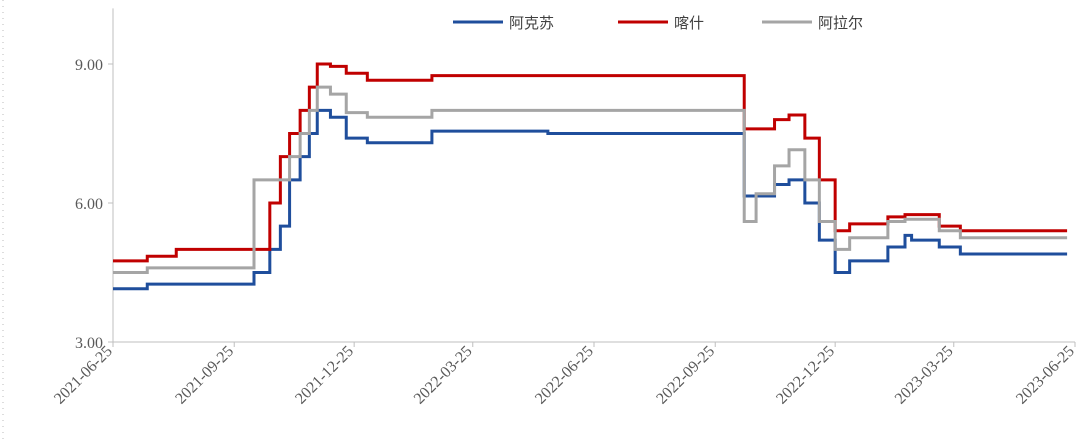  What do you see at coordinates (1045, 375) in the screenshot?
I see `x-tick-label: 2023-06-25` at bounding box center [1045, 375].